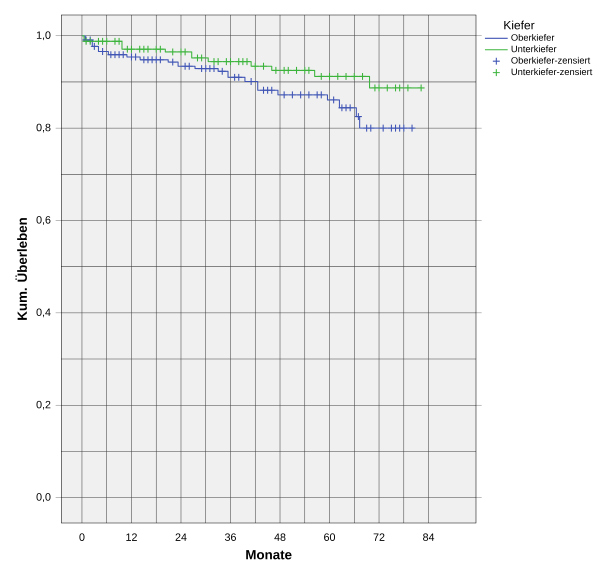 Image resolution: width=601 pixels, height=580 pixels. I want to click on legend-label: Unterkiefer, so click(534, 48).